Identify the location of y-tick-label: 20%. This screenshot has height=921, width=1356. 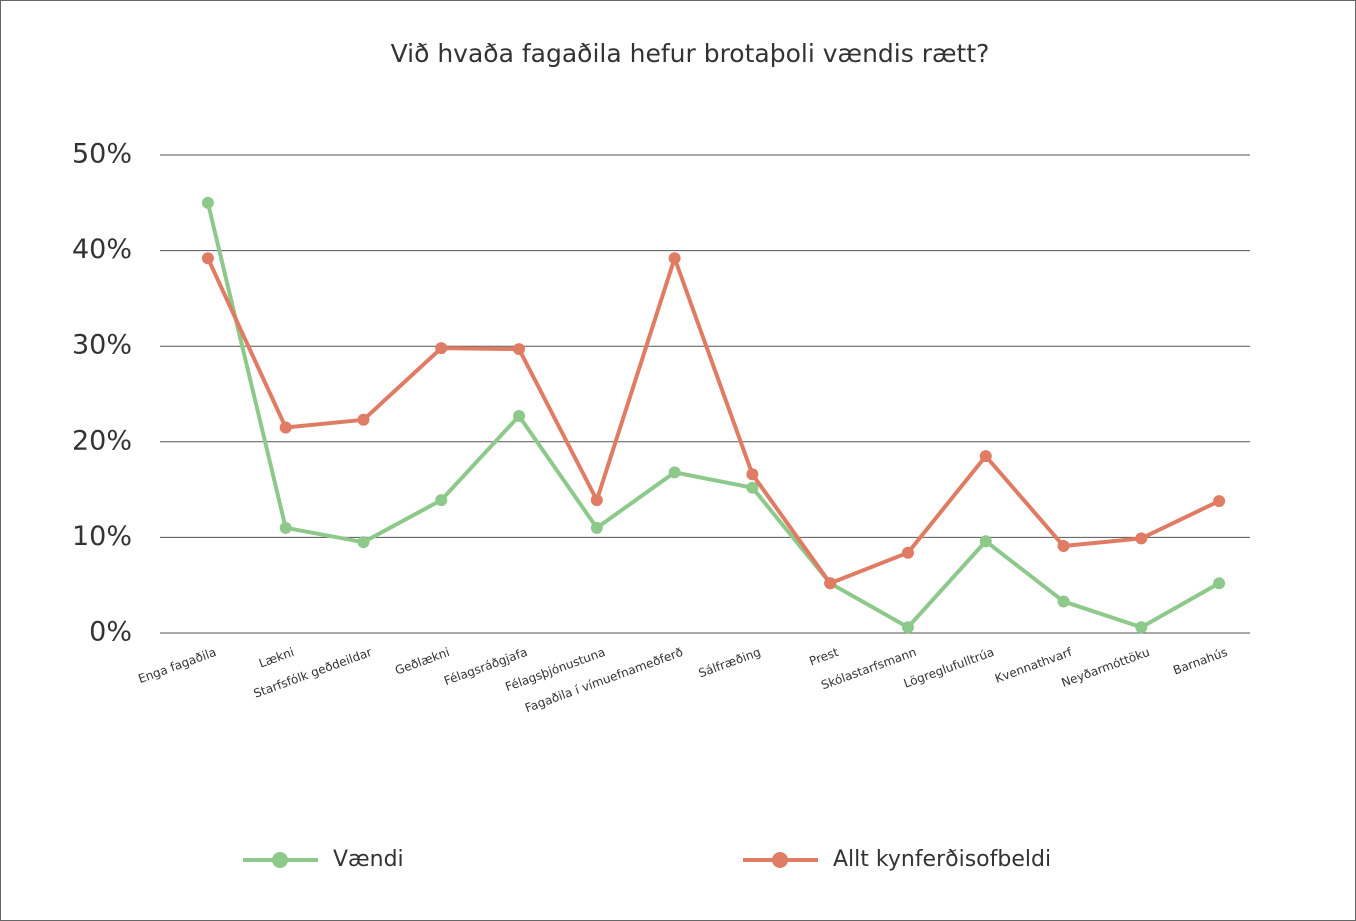
(102, 440).